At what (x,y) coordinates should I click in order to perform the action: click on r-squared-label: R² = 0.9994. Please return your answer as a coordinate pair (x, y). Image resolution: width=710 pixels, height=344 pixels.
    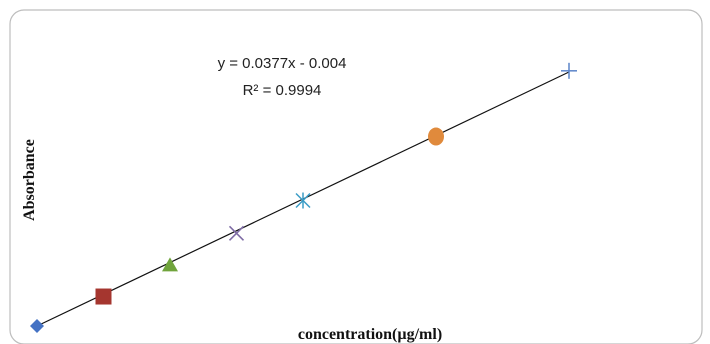
    Looking at the image, I should click on (282, 90).